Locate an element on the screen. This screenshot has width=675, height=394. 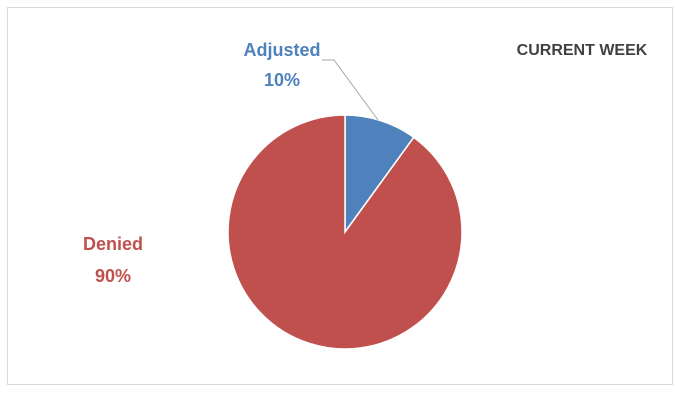
data-label-category-denied: Denied is located at coordinates (113, 244).